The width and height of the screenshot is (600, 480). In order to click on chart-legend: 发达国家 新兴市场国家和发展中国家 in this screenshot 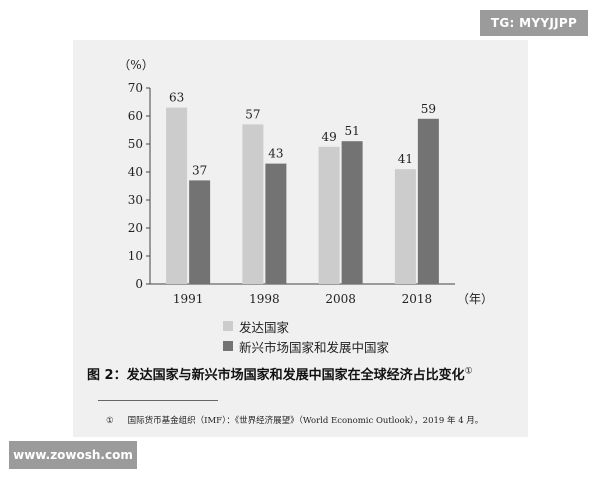, I will do `click(306, 336)`.